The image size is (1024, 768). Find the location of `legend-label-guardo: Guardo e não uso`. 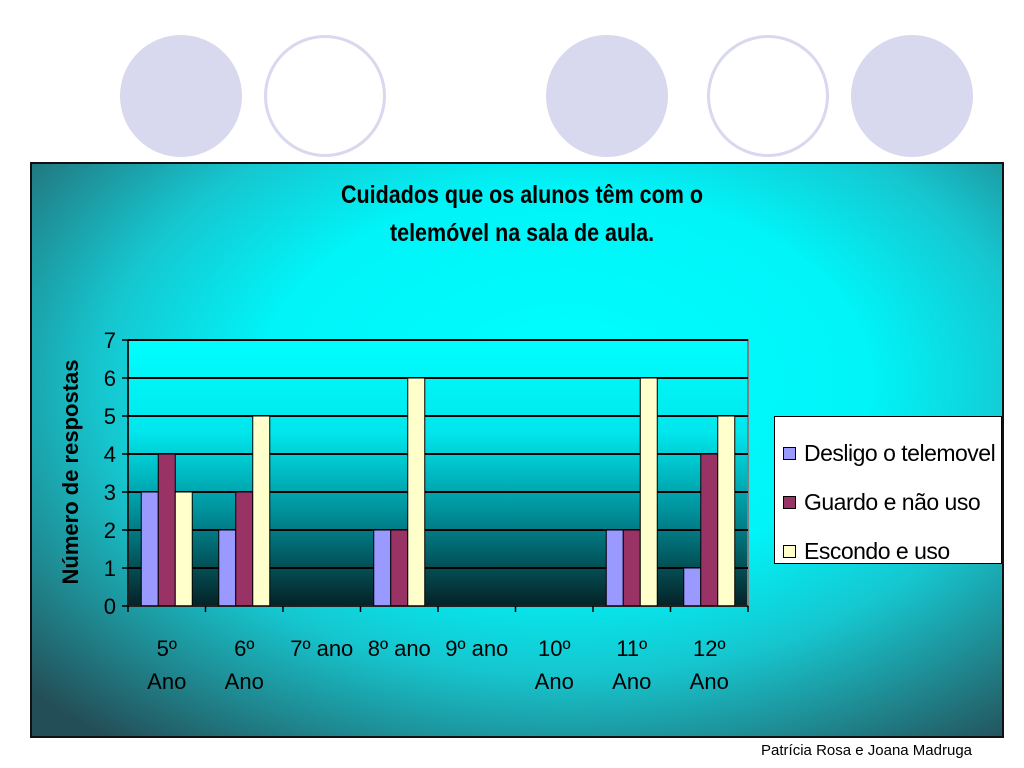

legend-label-guardo: Guardo e não uso is located at coordinates (892, 502).